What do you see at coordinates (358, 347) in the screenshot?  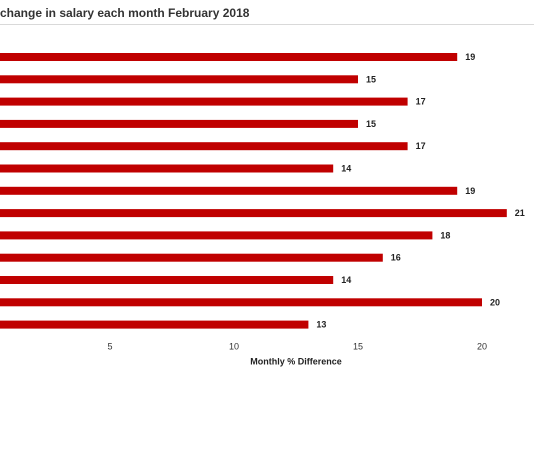 I see `x-tick-label: 15` at bounding box center [358, 347].